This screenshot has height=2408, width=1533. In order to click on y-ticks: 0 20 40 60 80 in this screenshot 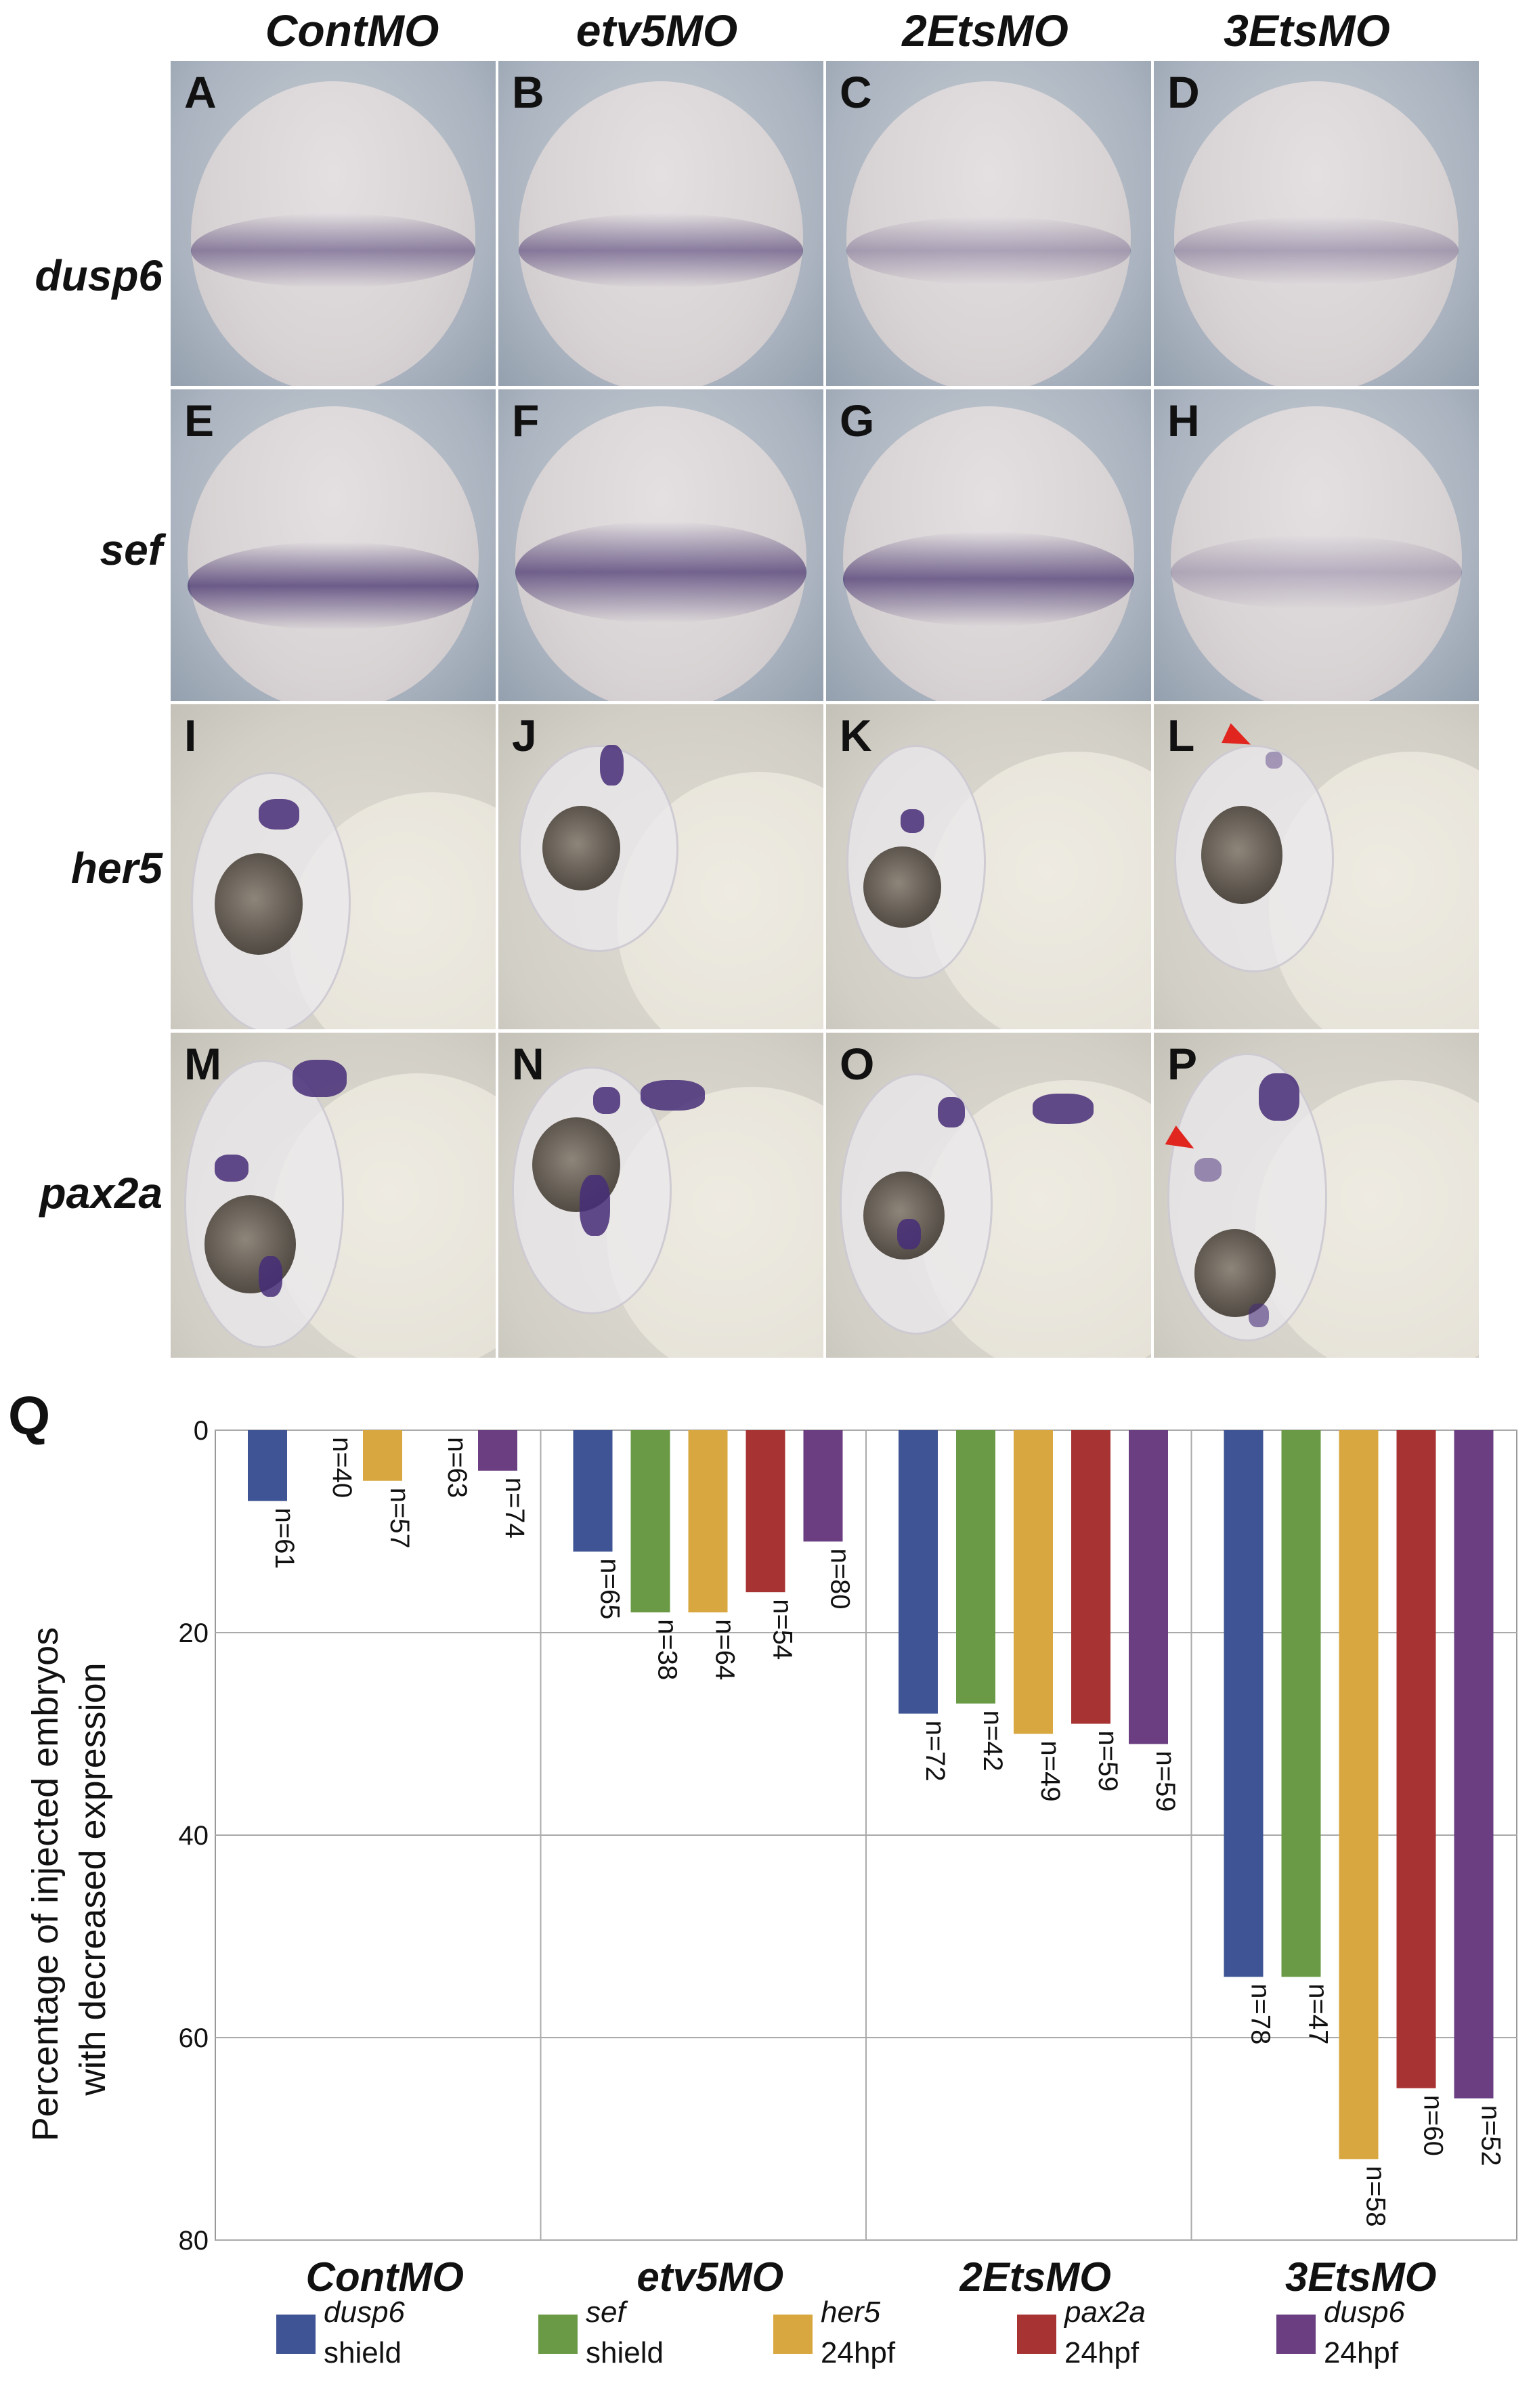, I will do `click(194, 1836)`.